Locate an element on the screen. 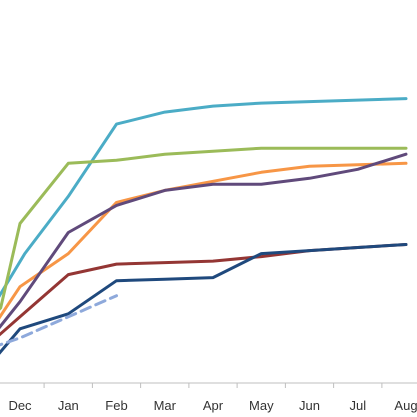  x-tick-label-jan: Jan is located at coordinates (68, 405).